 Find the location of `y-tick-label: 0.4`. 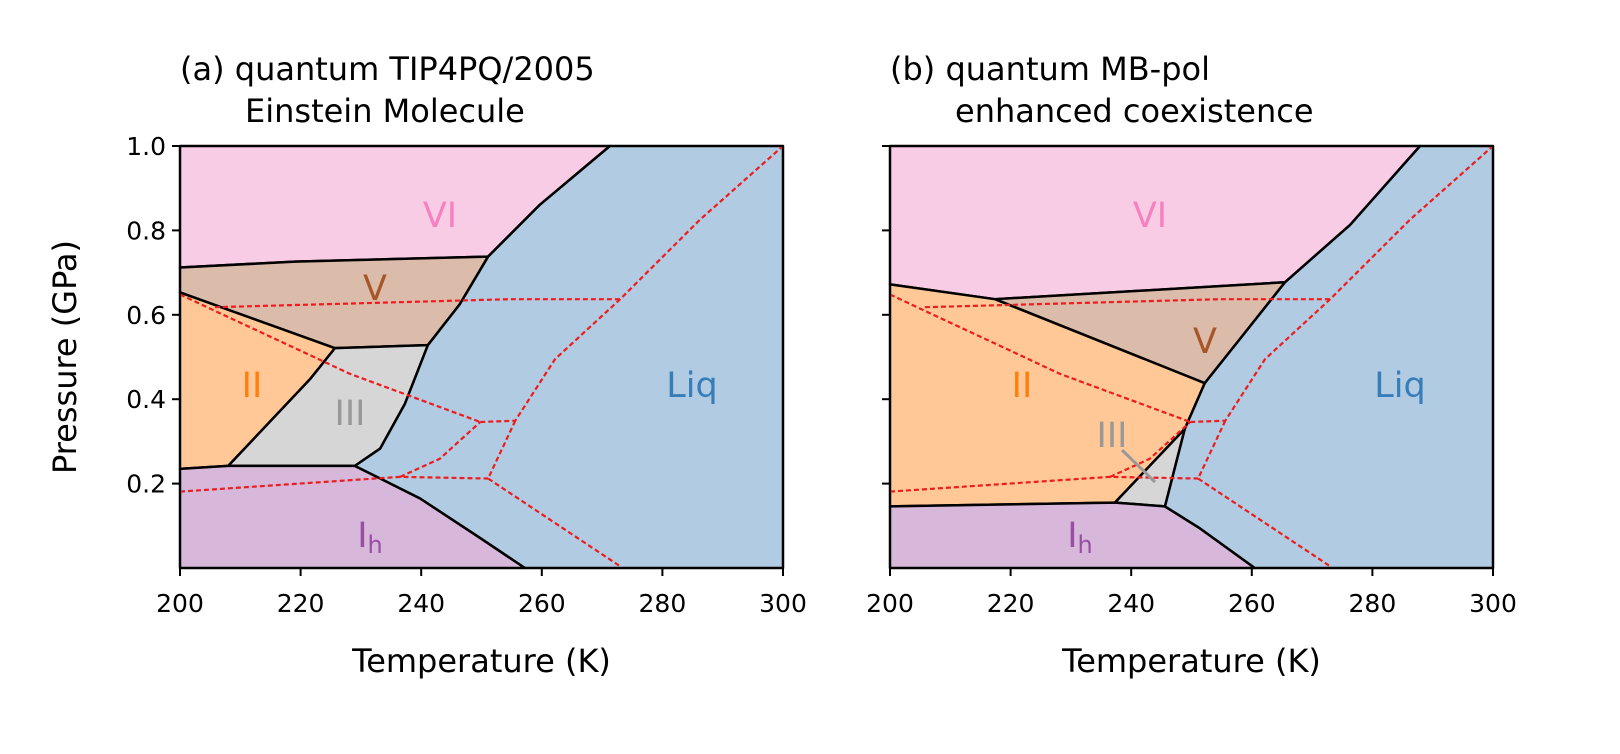

y-tick-label: 0.4 is located at coordinates (146, 399).